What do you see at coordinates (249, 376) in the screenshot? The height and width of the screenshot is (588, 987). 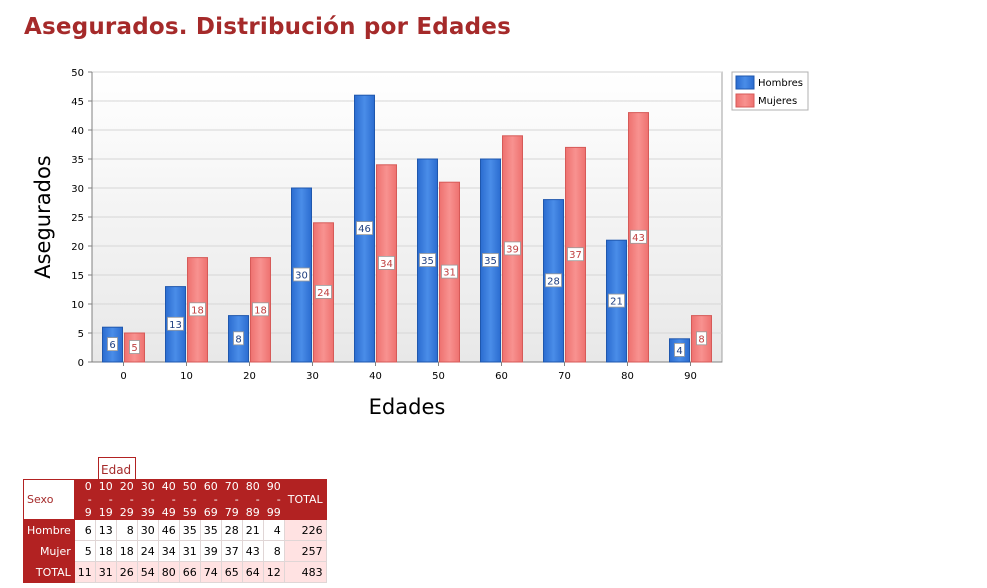 I see `x-tick-label: 20` at bounding box center [249, 376].